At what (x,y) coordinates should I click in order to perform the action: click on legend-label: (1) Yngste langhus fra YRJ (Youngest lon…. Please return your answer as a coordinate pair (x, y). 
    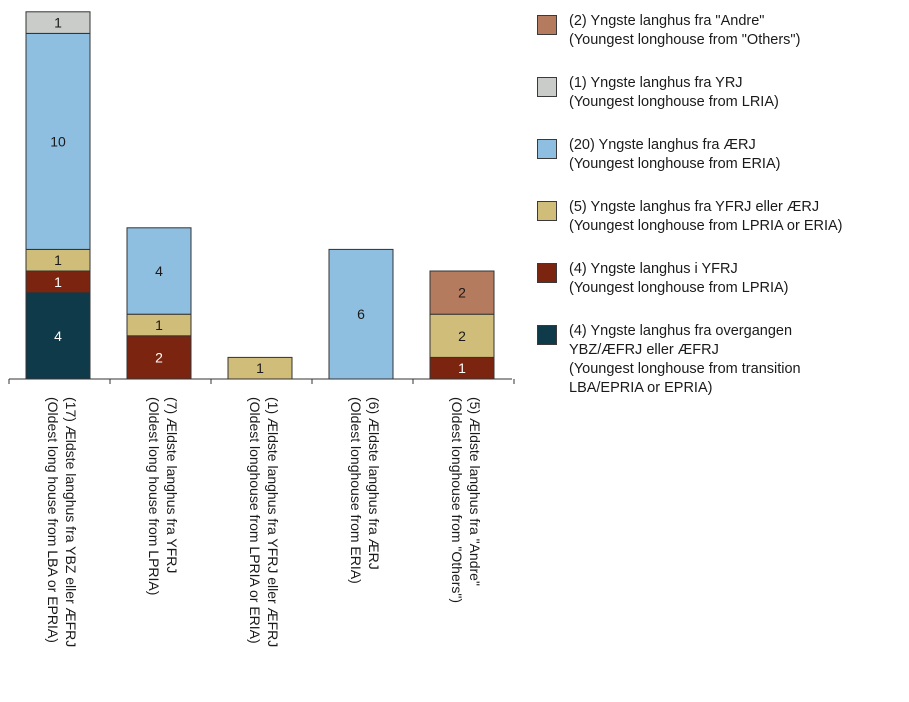
    Looking at the image, I should click on (674, 92).